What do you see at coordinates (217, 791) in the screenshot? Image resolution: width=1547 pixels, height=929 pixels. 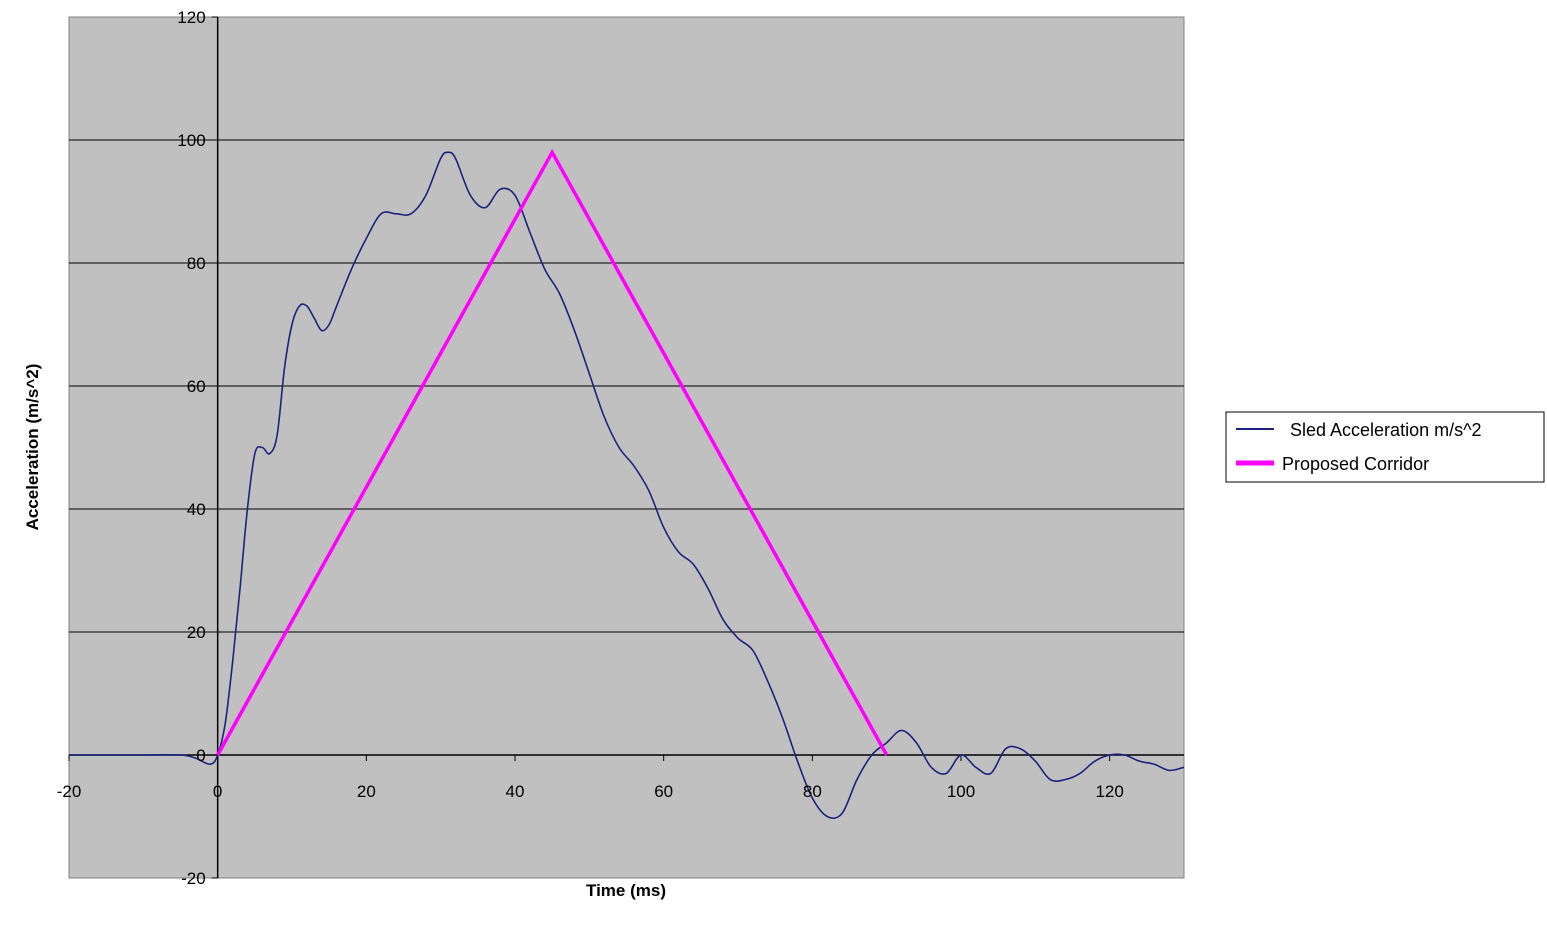 I see `x-tick-label: 0` at bounding box center [217, 791].